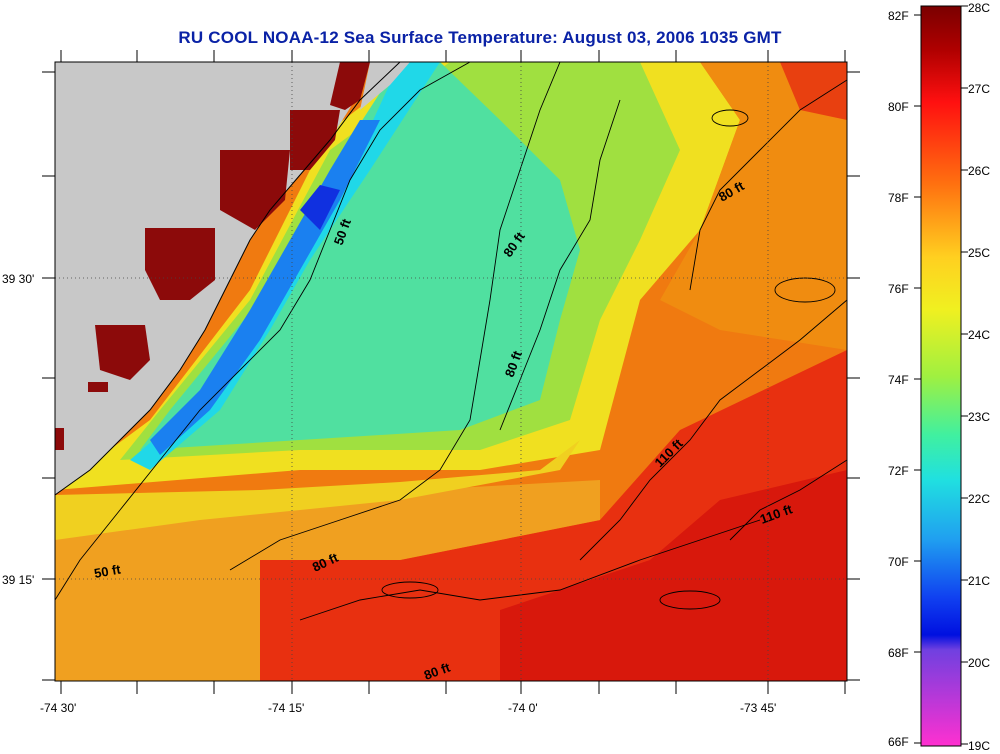 This screenshot has width=1000, height=754. What do you see at coordinates (453, 687) in the screenshot?
I see `bottom-ticks` at bounding box center [453, 687].